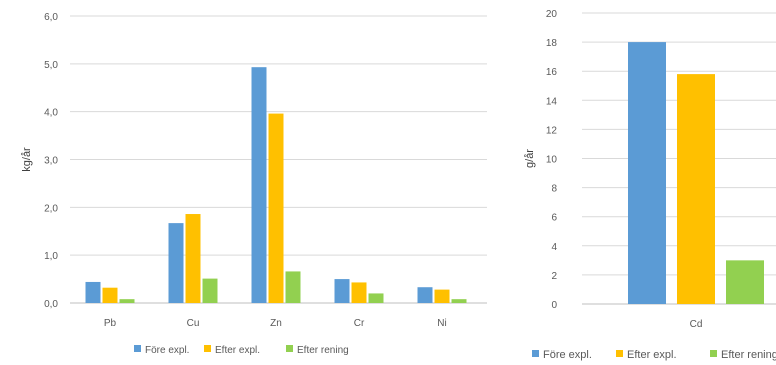 The height and width of the screenshot is (365, 776). I want to click on y-axis-label: g/år, so click(530, 158).